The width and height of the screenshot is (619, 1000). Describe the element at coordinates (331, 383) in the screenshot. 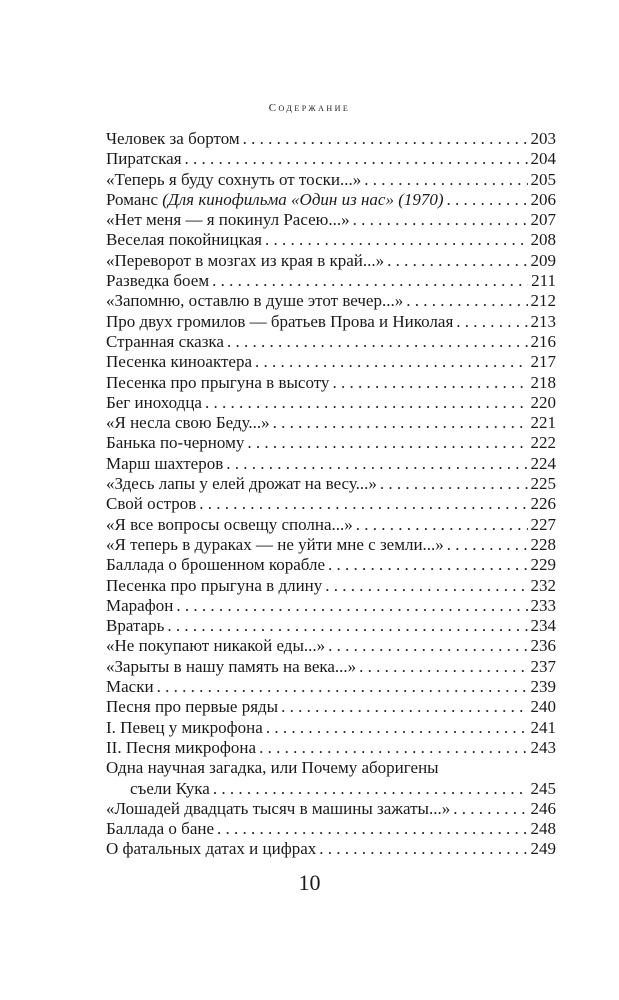

I see `toc-entry: Песенка про прыгуна в высоту 218` at that location.